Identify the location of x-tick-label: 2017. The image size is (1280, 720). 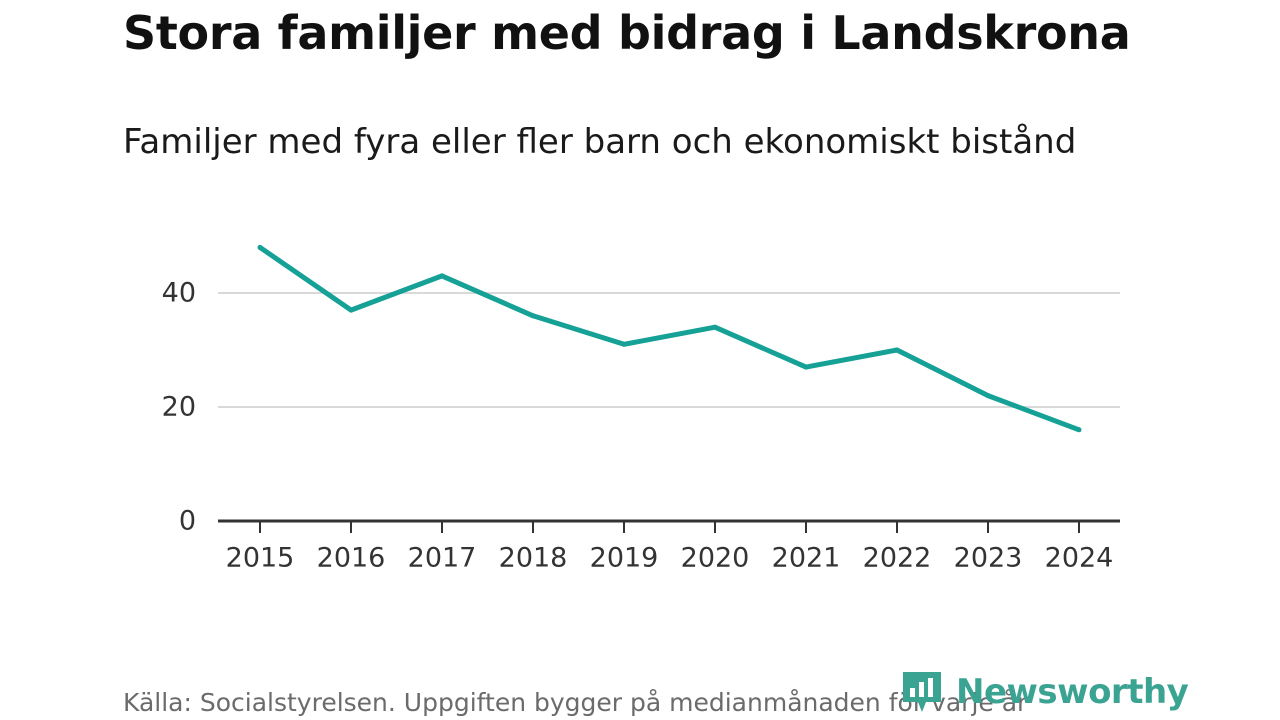
(442, 558).